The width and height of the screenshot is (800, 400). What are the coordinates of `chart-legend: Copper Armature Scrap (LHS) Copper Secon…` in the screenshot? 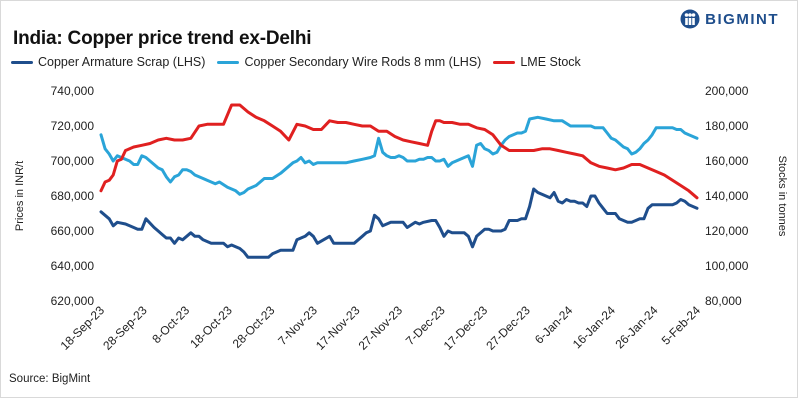 It's located at (296, 62).